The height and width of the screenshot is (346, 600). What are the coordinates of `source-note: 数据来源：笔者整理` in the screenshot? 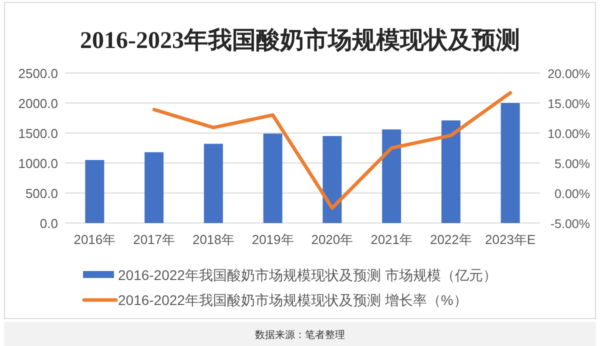 It's located at (300, 335).